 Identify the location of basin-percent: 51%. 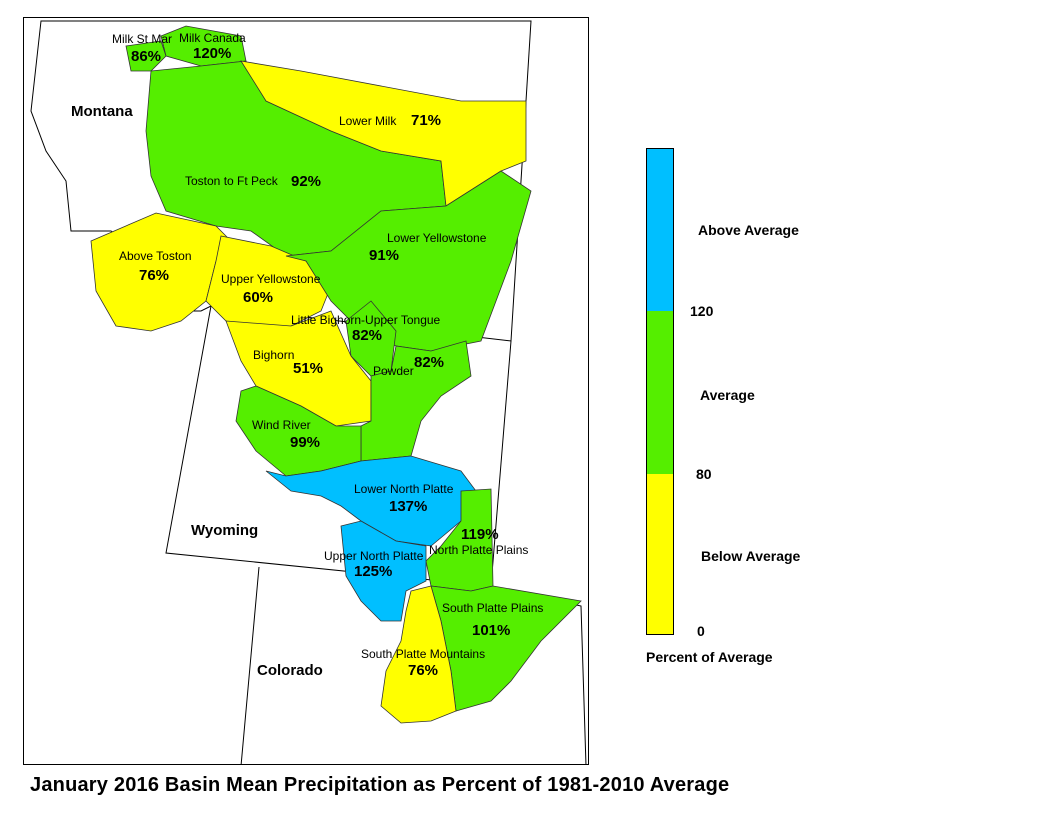
(308, 368).